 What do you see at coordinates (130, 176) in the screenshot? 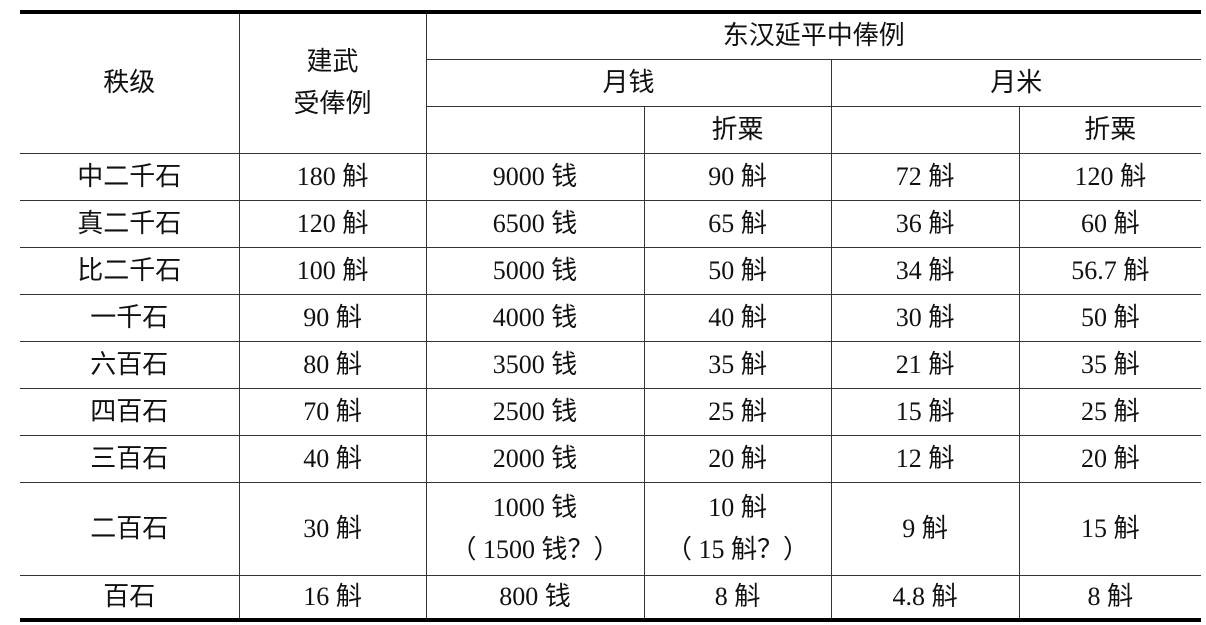
I see `cell-rank: 中二千石` at bounding box center [130, 176].